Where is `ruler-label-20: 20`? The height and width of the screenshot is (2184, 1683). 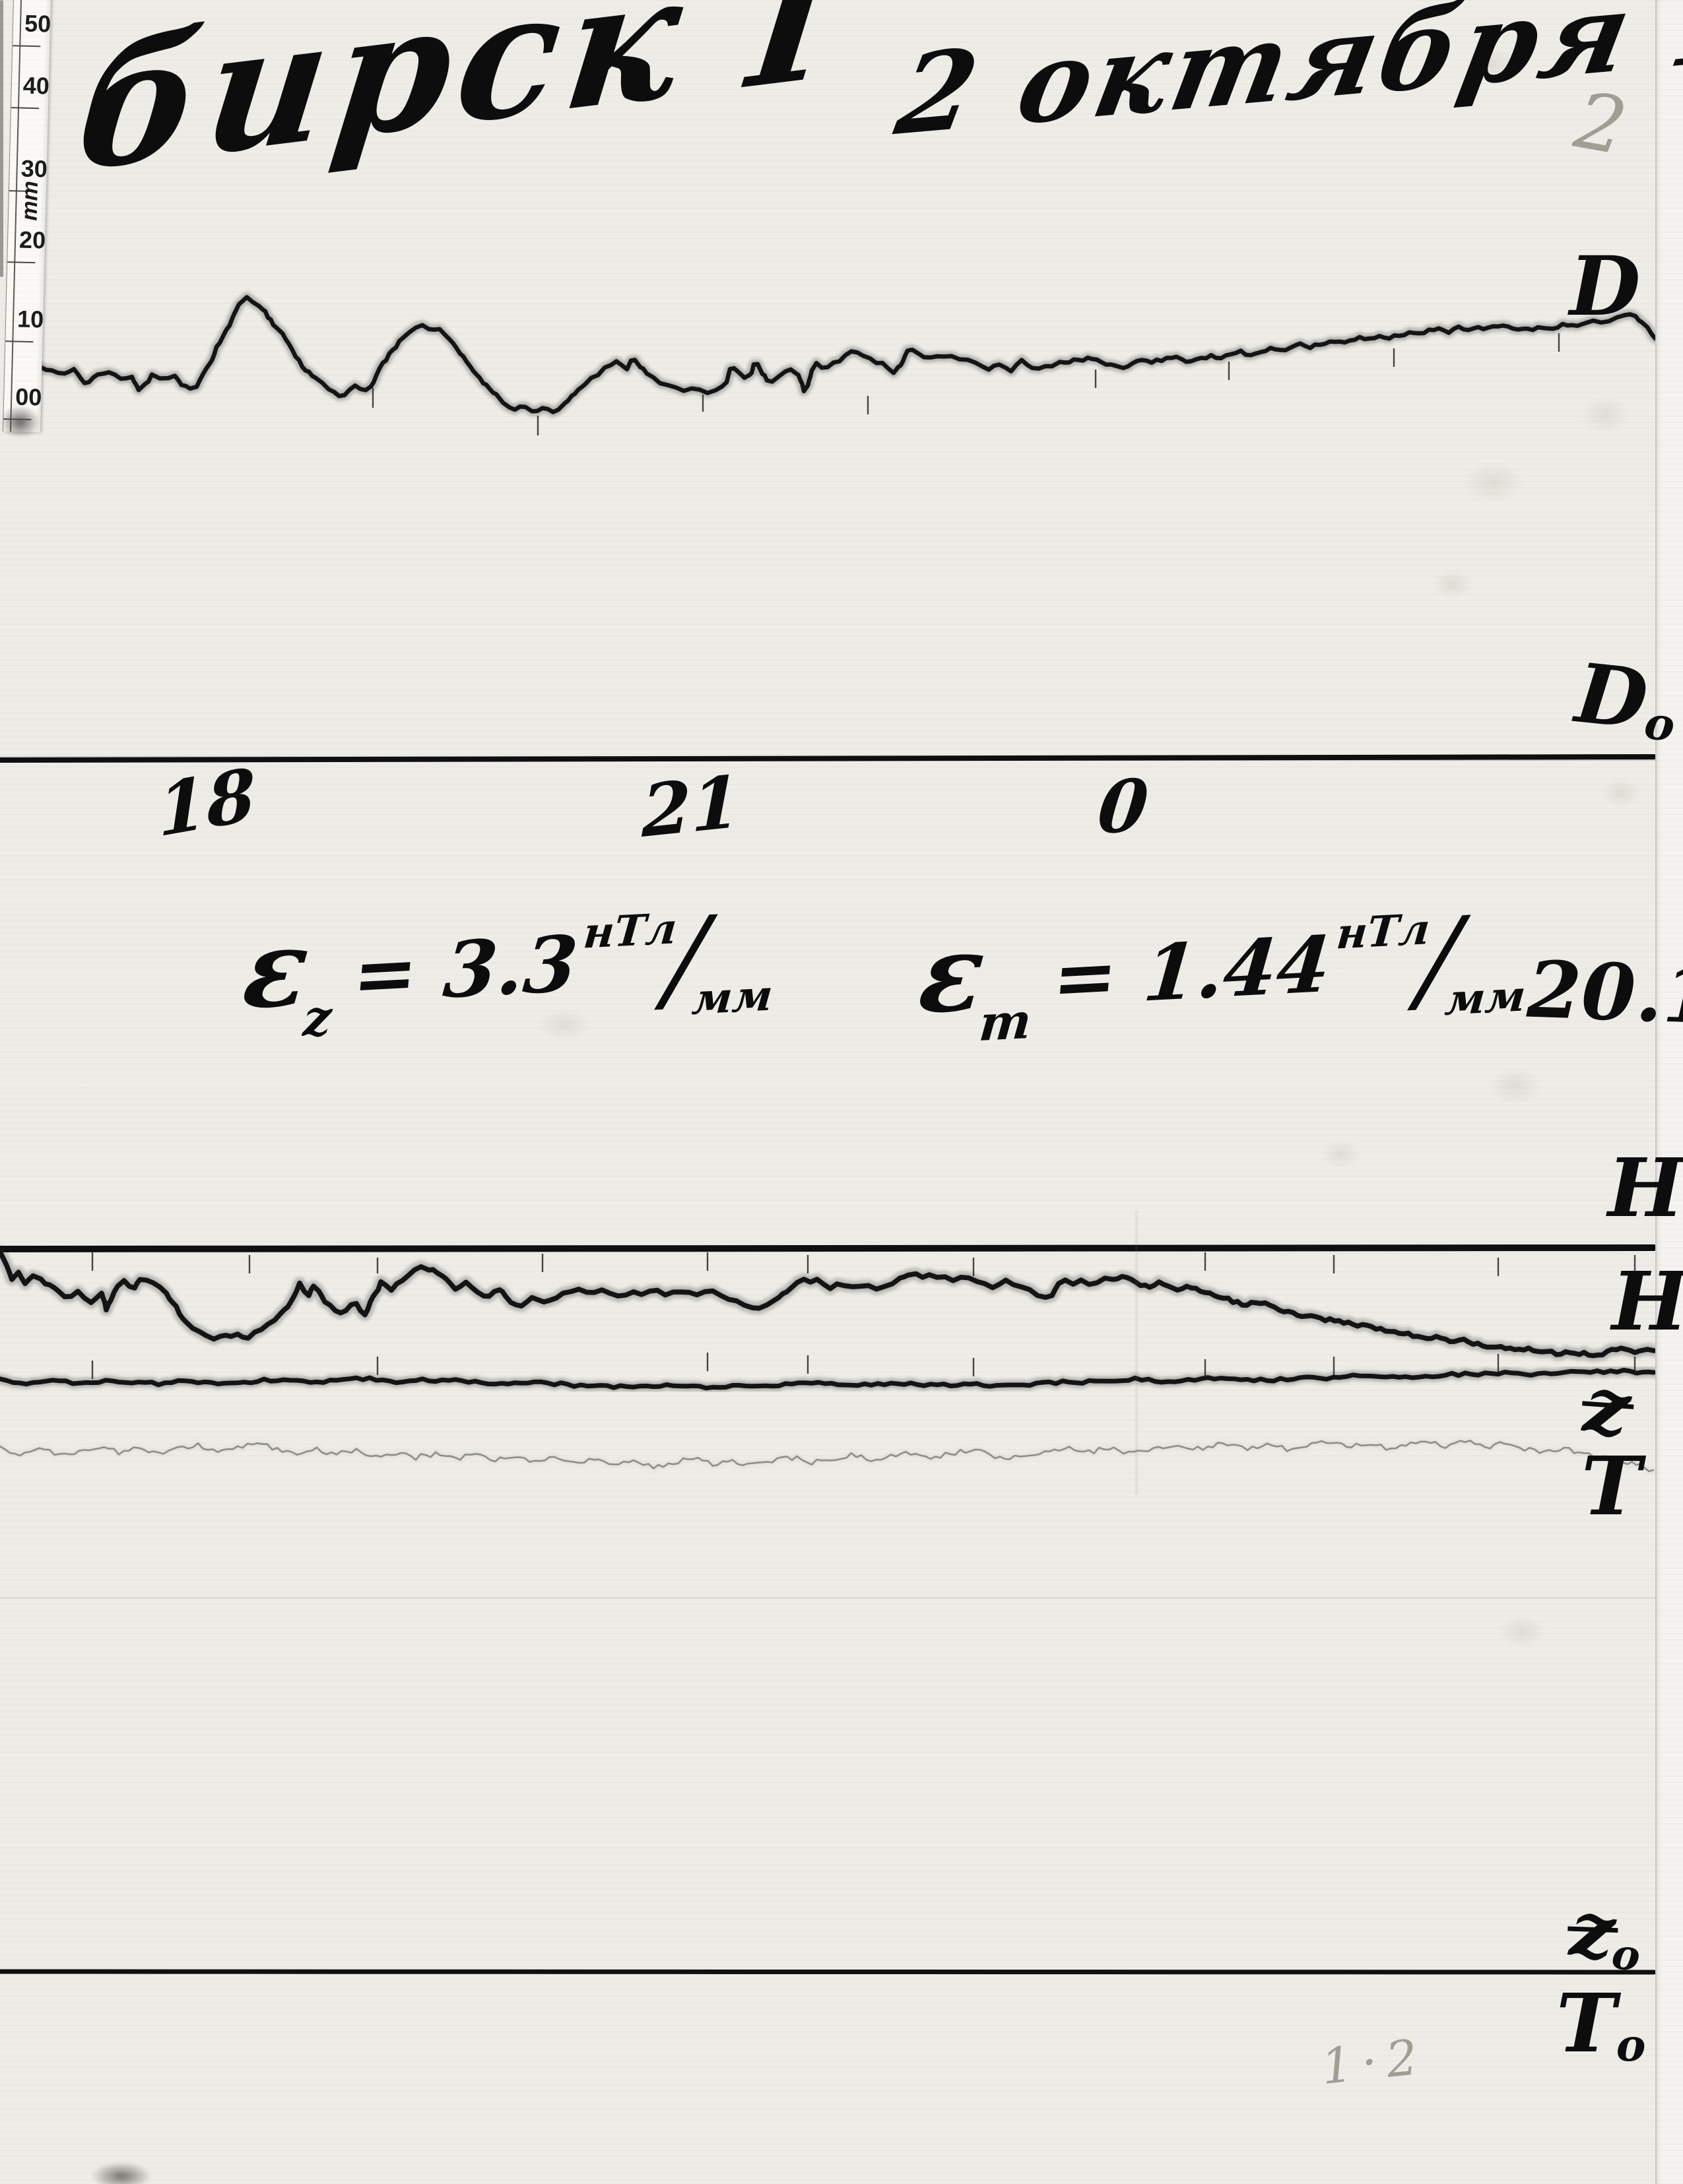 ruler-label-20: 20 is located at coordinates (32, 240).